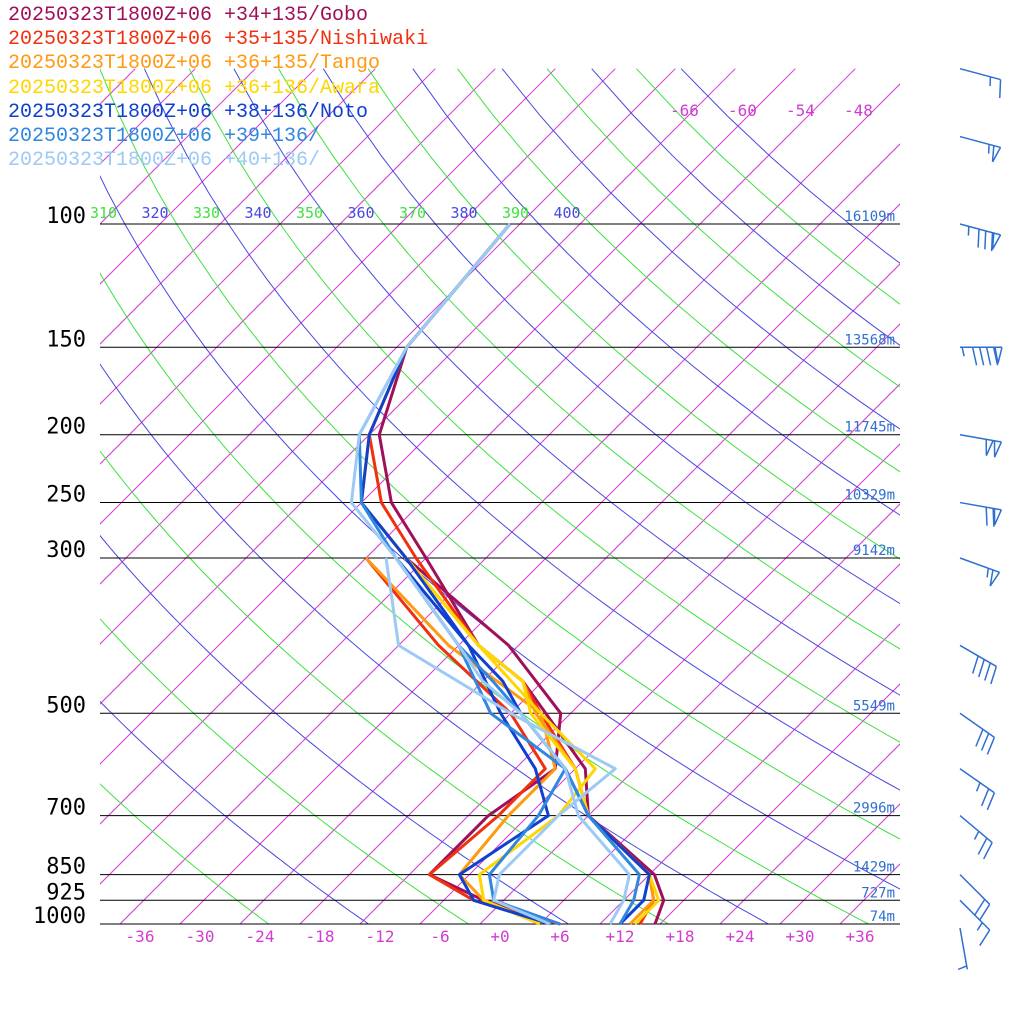 This screenshot has width=1024, height=1024. Describe the element at coordinates (66, 339) in the screenshot. I see `pressure-label: 150` at that location.